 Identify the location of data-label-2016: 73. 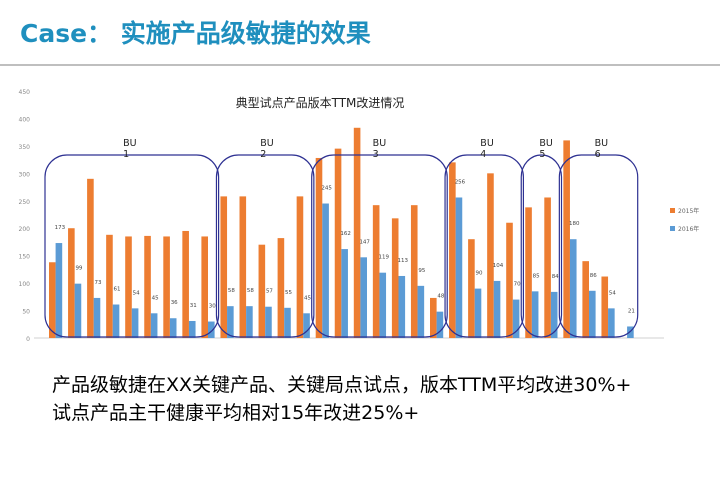
(98, 283).